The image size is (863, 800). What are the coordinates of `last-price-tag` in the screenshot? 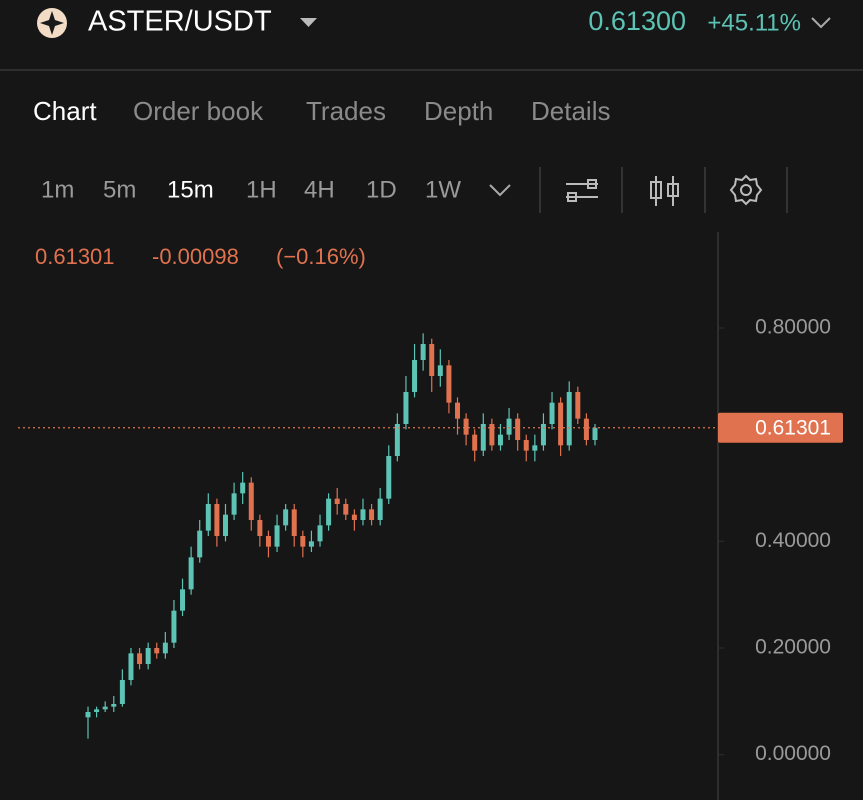 It's located at (780, 427).